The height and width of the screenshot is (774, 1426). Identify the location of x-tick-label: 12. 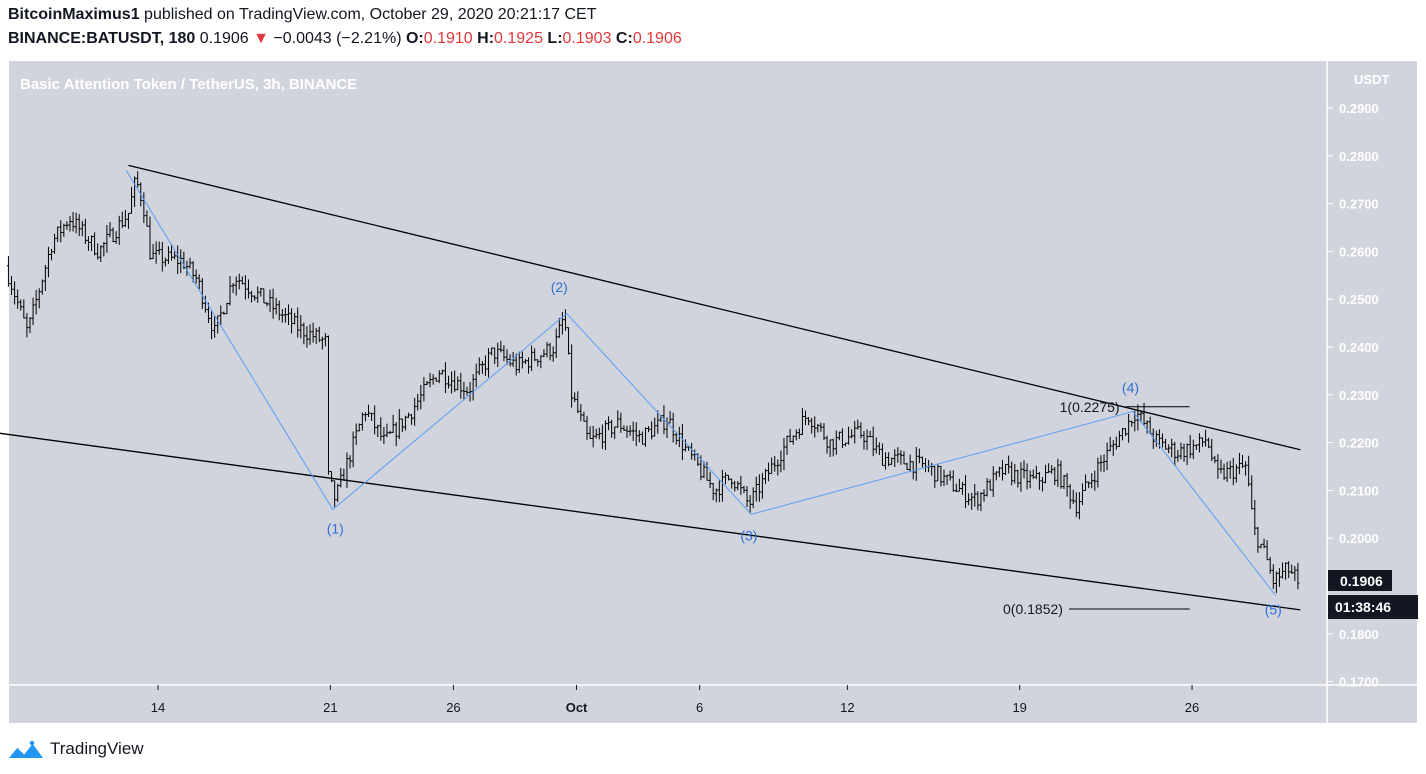
(847, 707).